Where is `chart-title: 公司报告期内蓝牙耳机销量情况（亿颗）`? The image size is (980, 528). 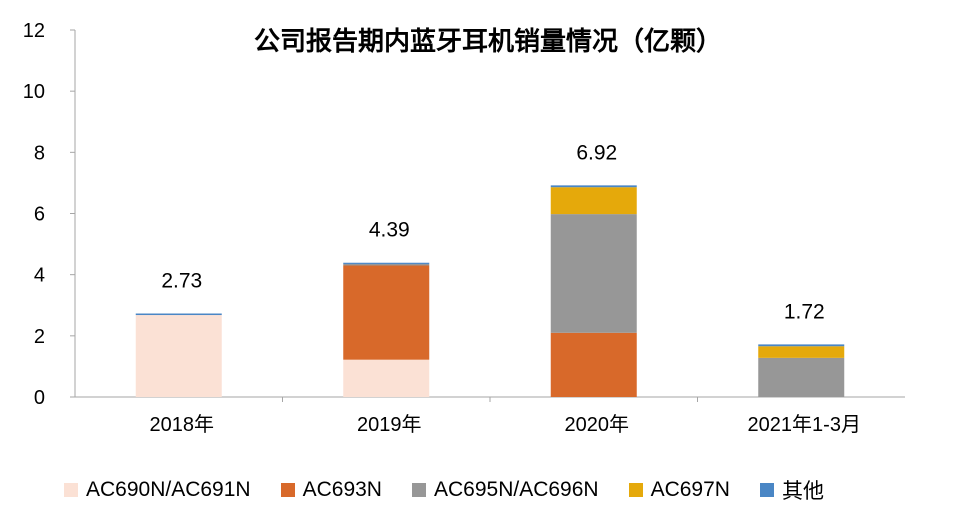 chart-title: 公司报告期内蓝牙耳机销量情况（亿颗） is located at coordinates (488, 41).